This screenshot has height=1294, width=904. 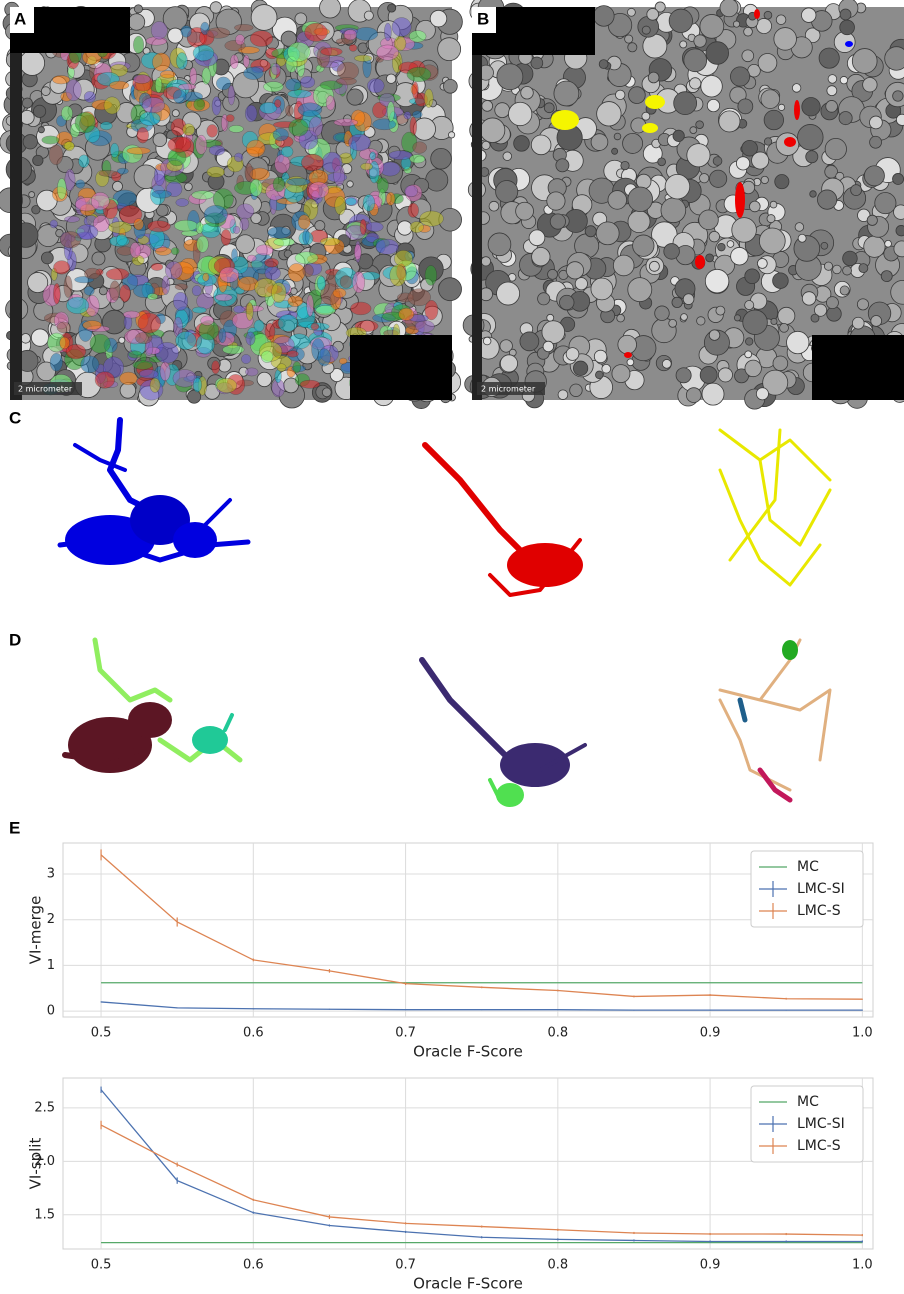 I want to click on y-axis-label: VI-split, so click(x=36, y=1164).